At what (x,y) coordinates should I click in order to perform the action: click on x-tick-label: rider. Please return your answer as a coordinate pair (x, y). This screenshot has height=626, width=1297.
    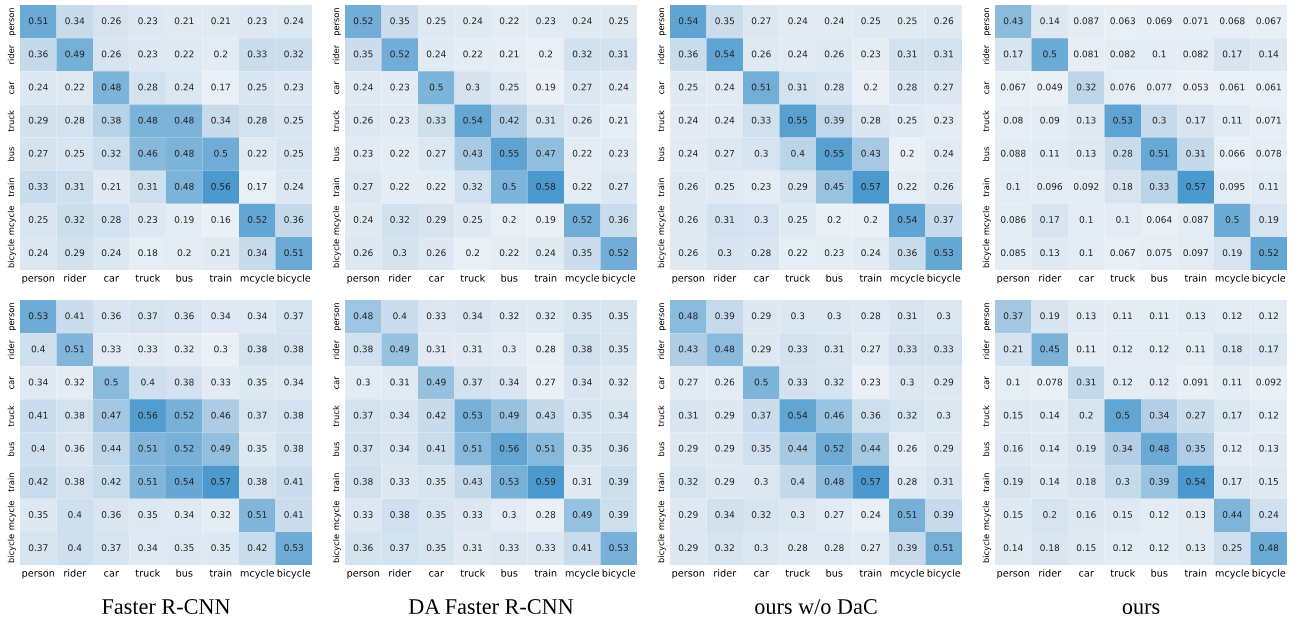
    Looking at the image, I should click on (75, 278).